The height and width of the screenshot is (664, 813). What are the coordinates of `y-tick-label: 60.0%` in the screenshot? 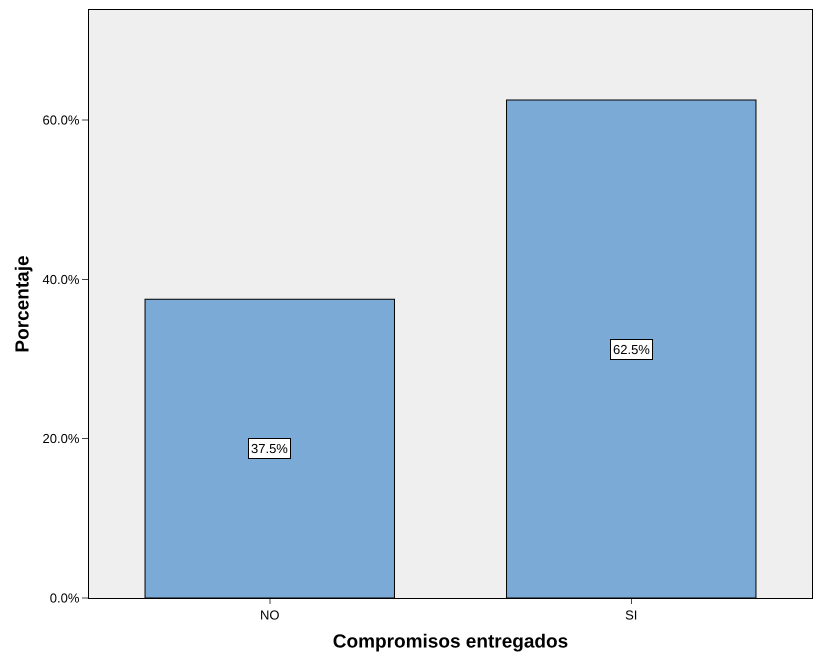 It's located at (61, 120).